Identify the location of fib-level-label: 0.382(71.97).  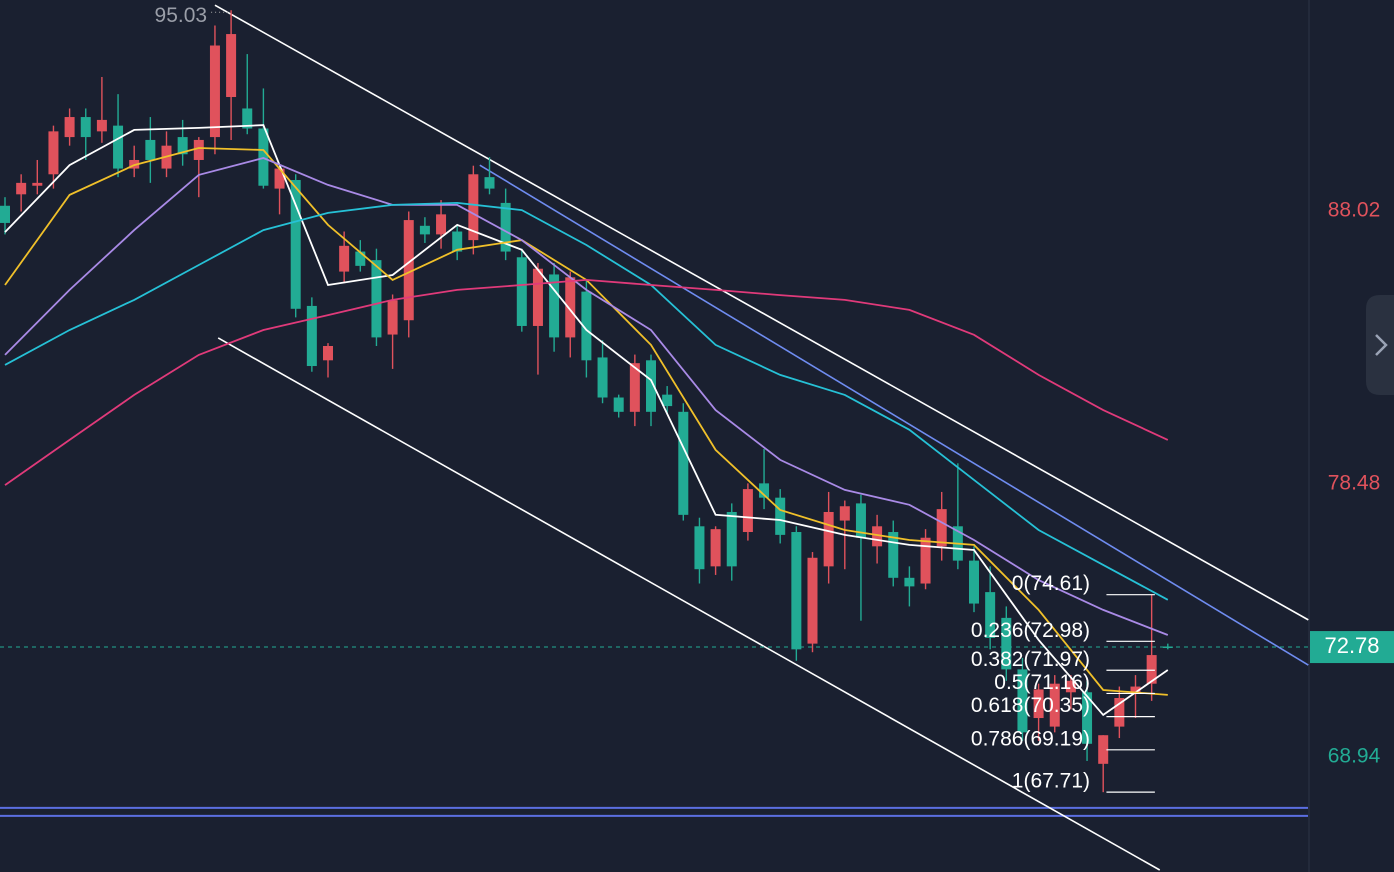
(1030, 659).